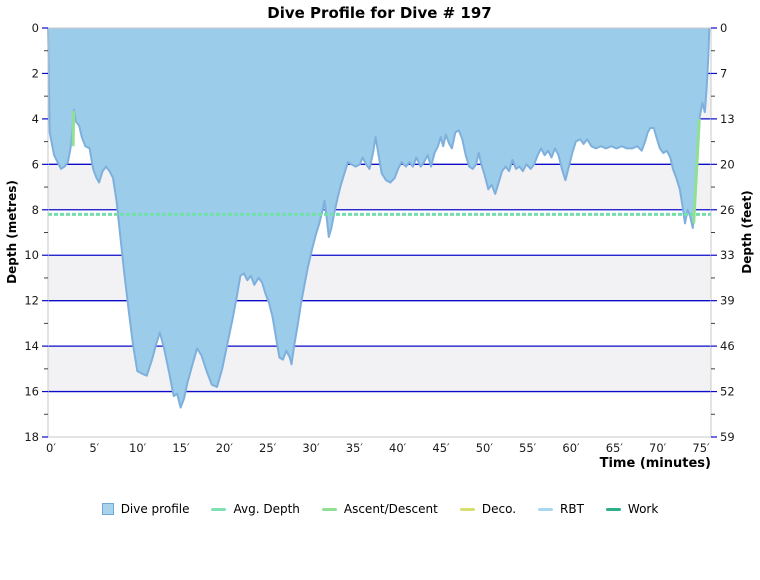 This screenshot has width=760, height=580. I want to click on x-tick-label: 70′, so click(658, 448).